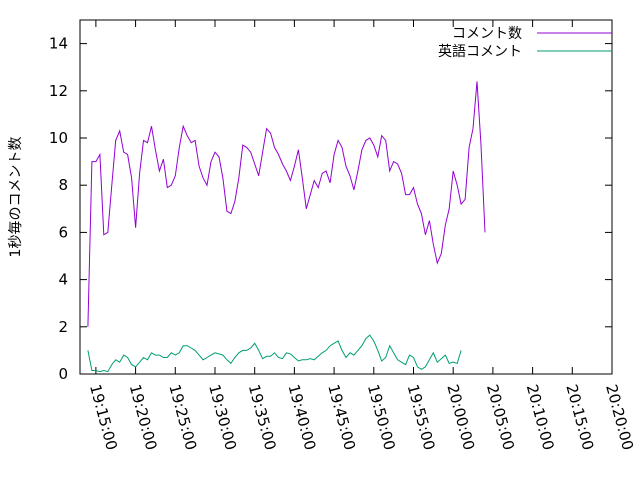 This screenshot has width=640, height=480. What do you see at coordinates (58, 44) in the screenshot?
I see `y-tick-label: 14` at bounding box center [58, 44].